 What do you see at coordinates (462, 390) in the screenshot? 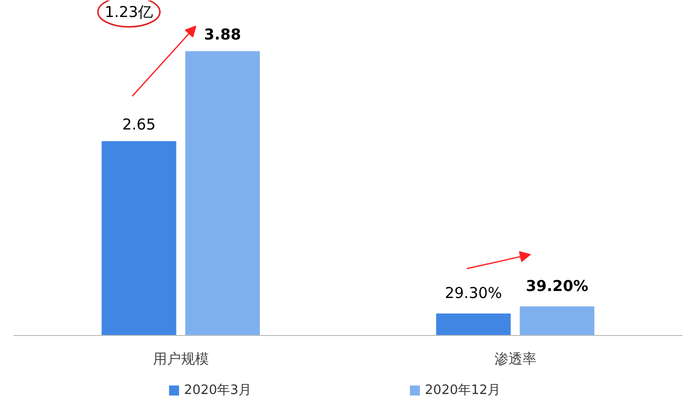
I see `legend-label: 2020年12月` at bounding box center [462, 390].